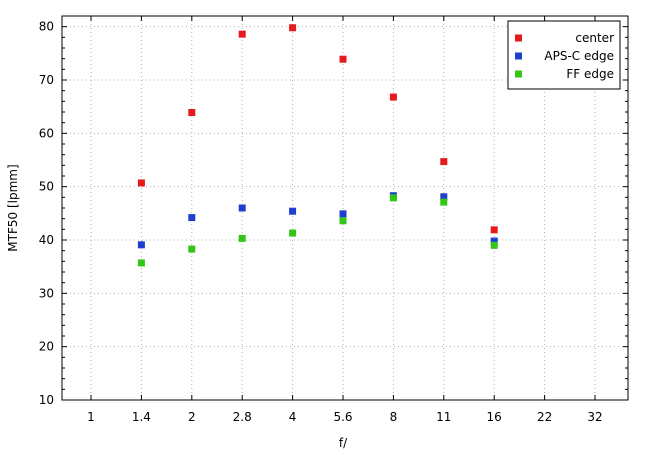 The width and height of the screenshot is (650, 455). Describe the element at coordinates (394, 417) in the screenshot. I see `x-tick-label: 8` at that location.